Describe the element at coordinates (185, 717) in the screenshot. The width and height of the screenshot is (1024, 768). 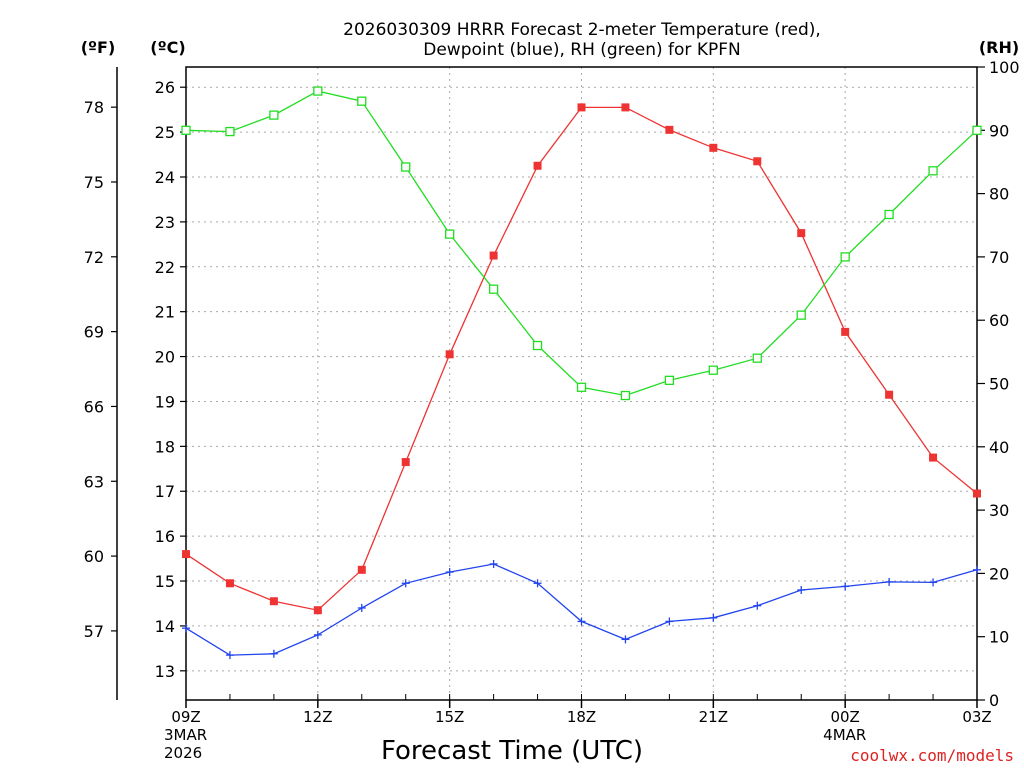
I see `x-tick-label: 09Z` at that location.